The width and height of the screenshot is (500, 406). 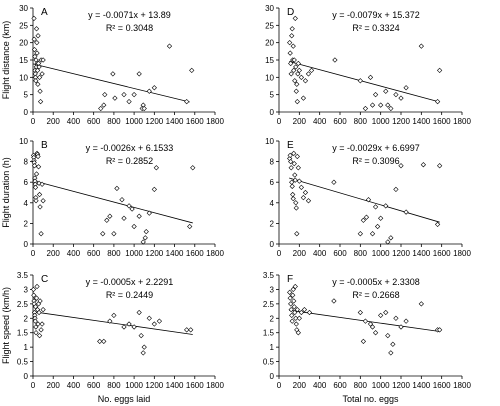 What do you see at coordinates (269, 362) in the screenshot?
I see `y-tick-label: 0.5` at bounding box center [269, 362].